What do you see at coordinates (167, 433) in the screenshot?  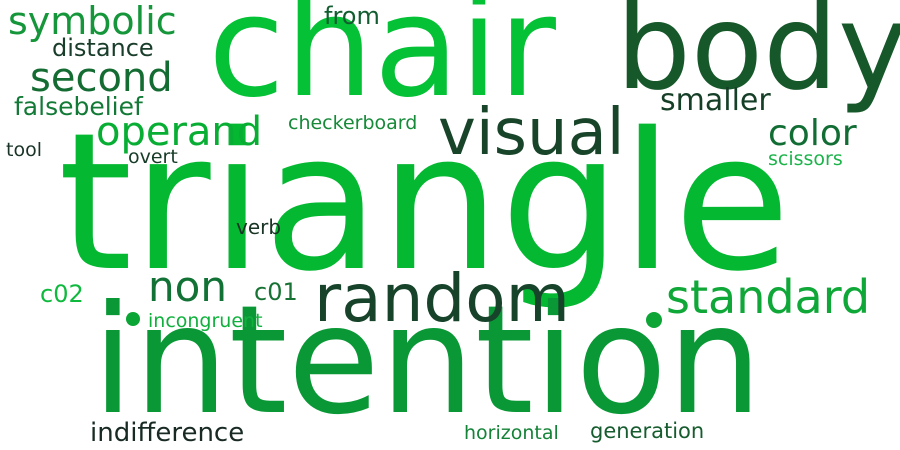 I see `word-indifference: indifference` at bounding box center [167, 433].